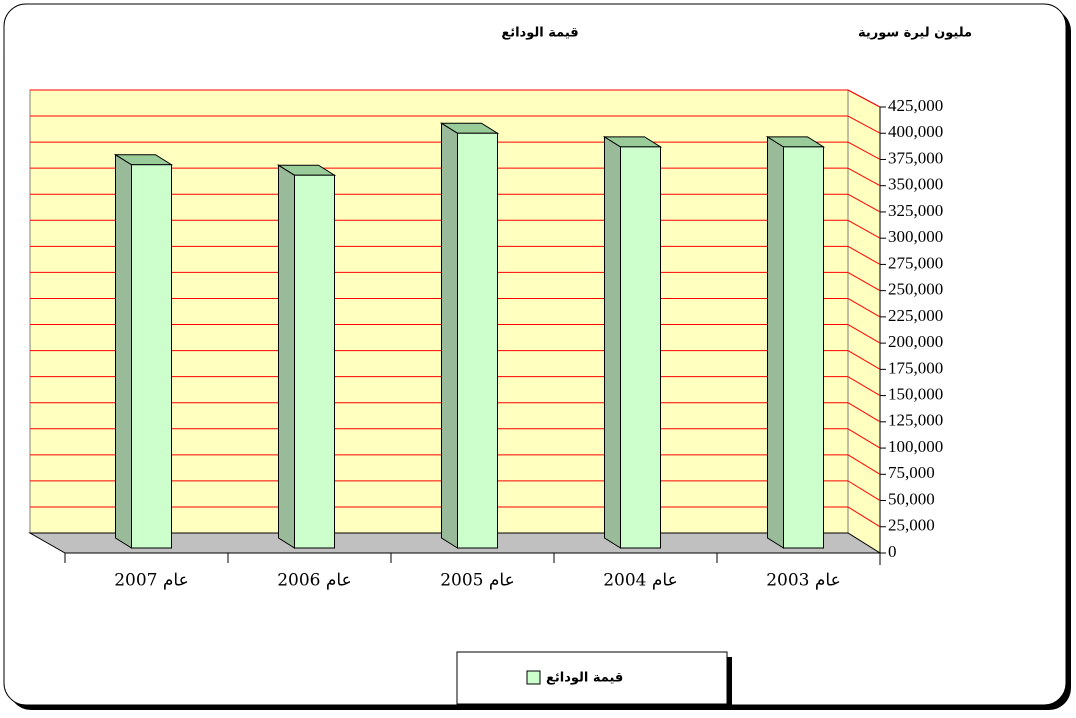  What do you see at coordinates (915, 157) in the screenshot?
I see `y-tick-label: 375,000` at bounding box center [915, 157].